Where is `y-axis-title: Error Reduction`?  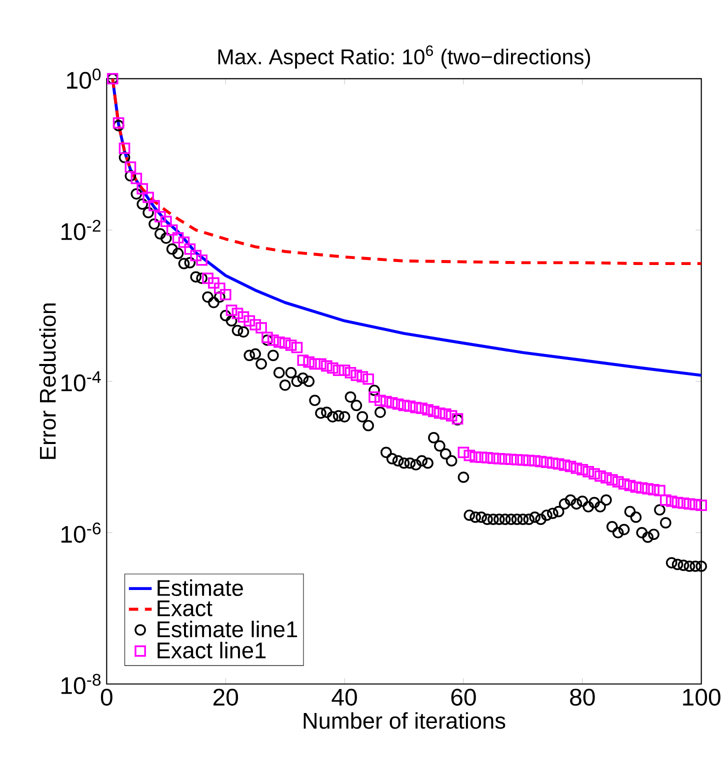
y-axis-title: Error Reduction is located at coordinates (47, 381).